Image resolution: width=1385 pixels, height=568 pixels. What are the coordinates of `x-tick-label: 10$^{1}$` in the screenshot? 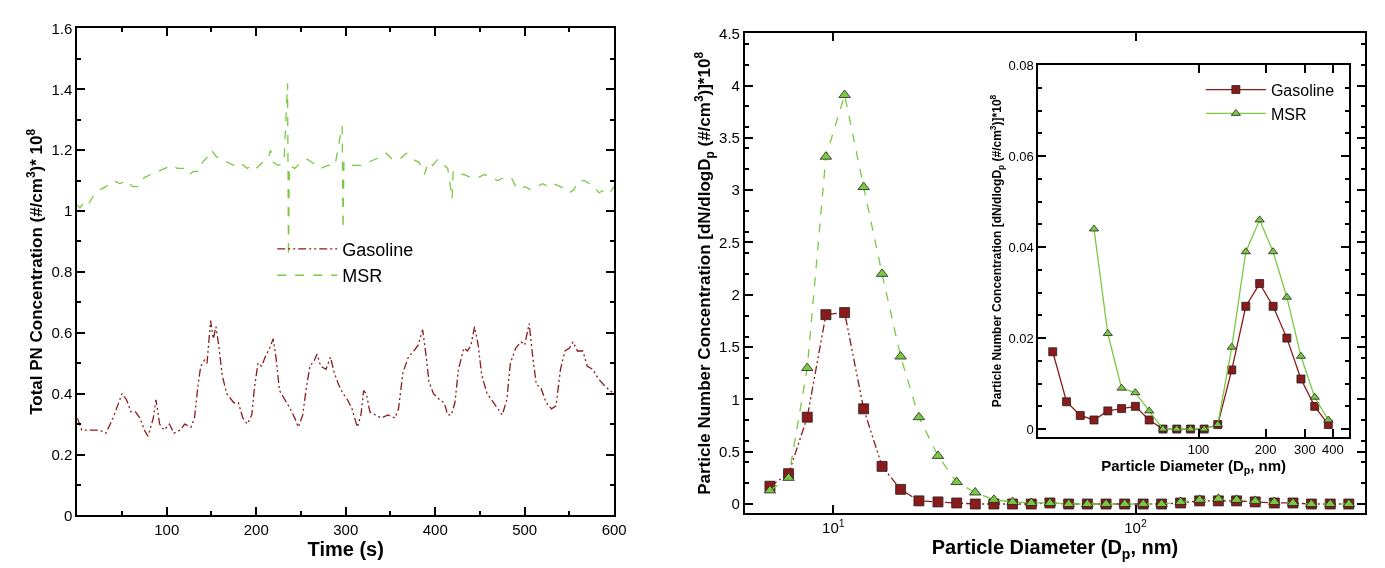 It's located at (833, 527).